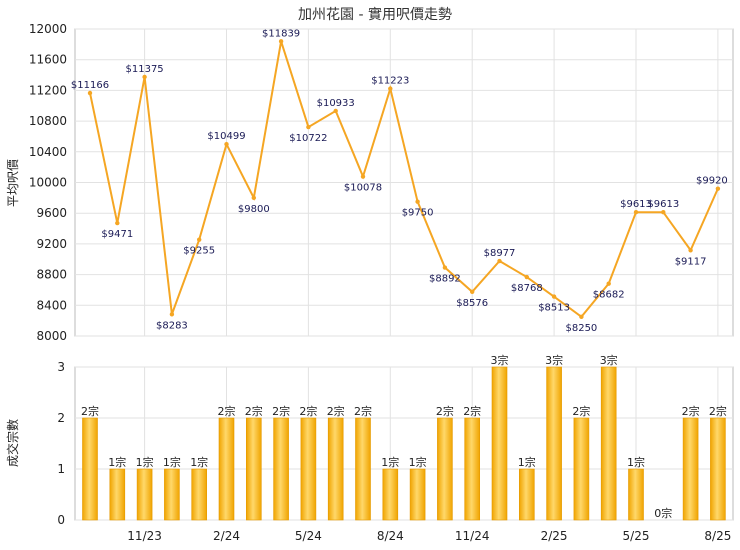 The image size is (740, 550). Describe the element at coordinates (390, 81) in the screenshot. I see `price-data-label: $11223` at that location.